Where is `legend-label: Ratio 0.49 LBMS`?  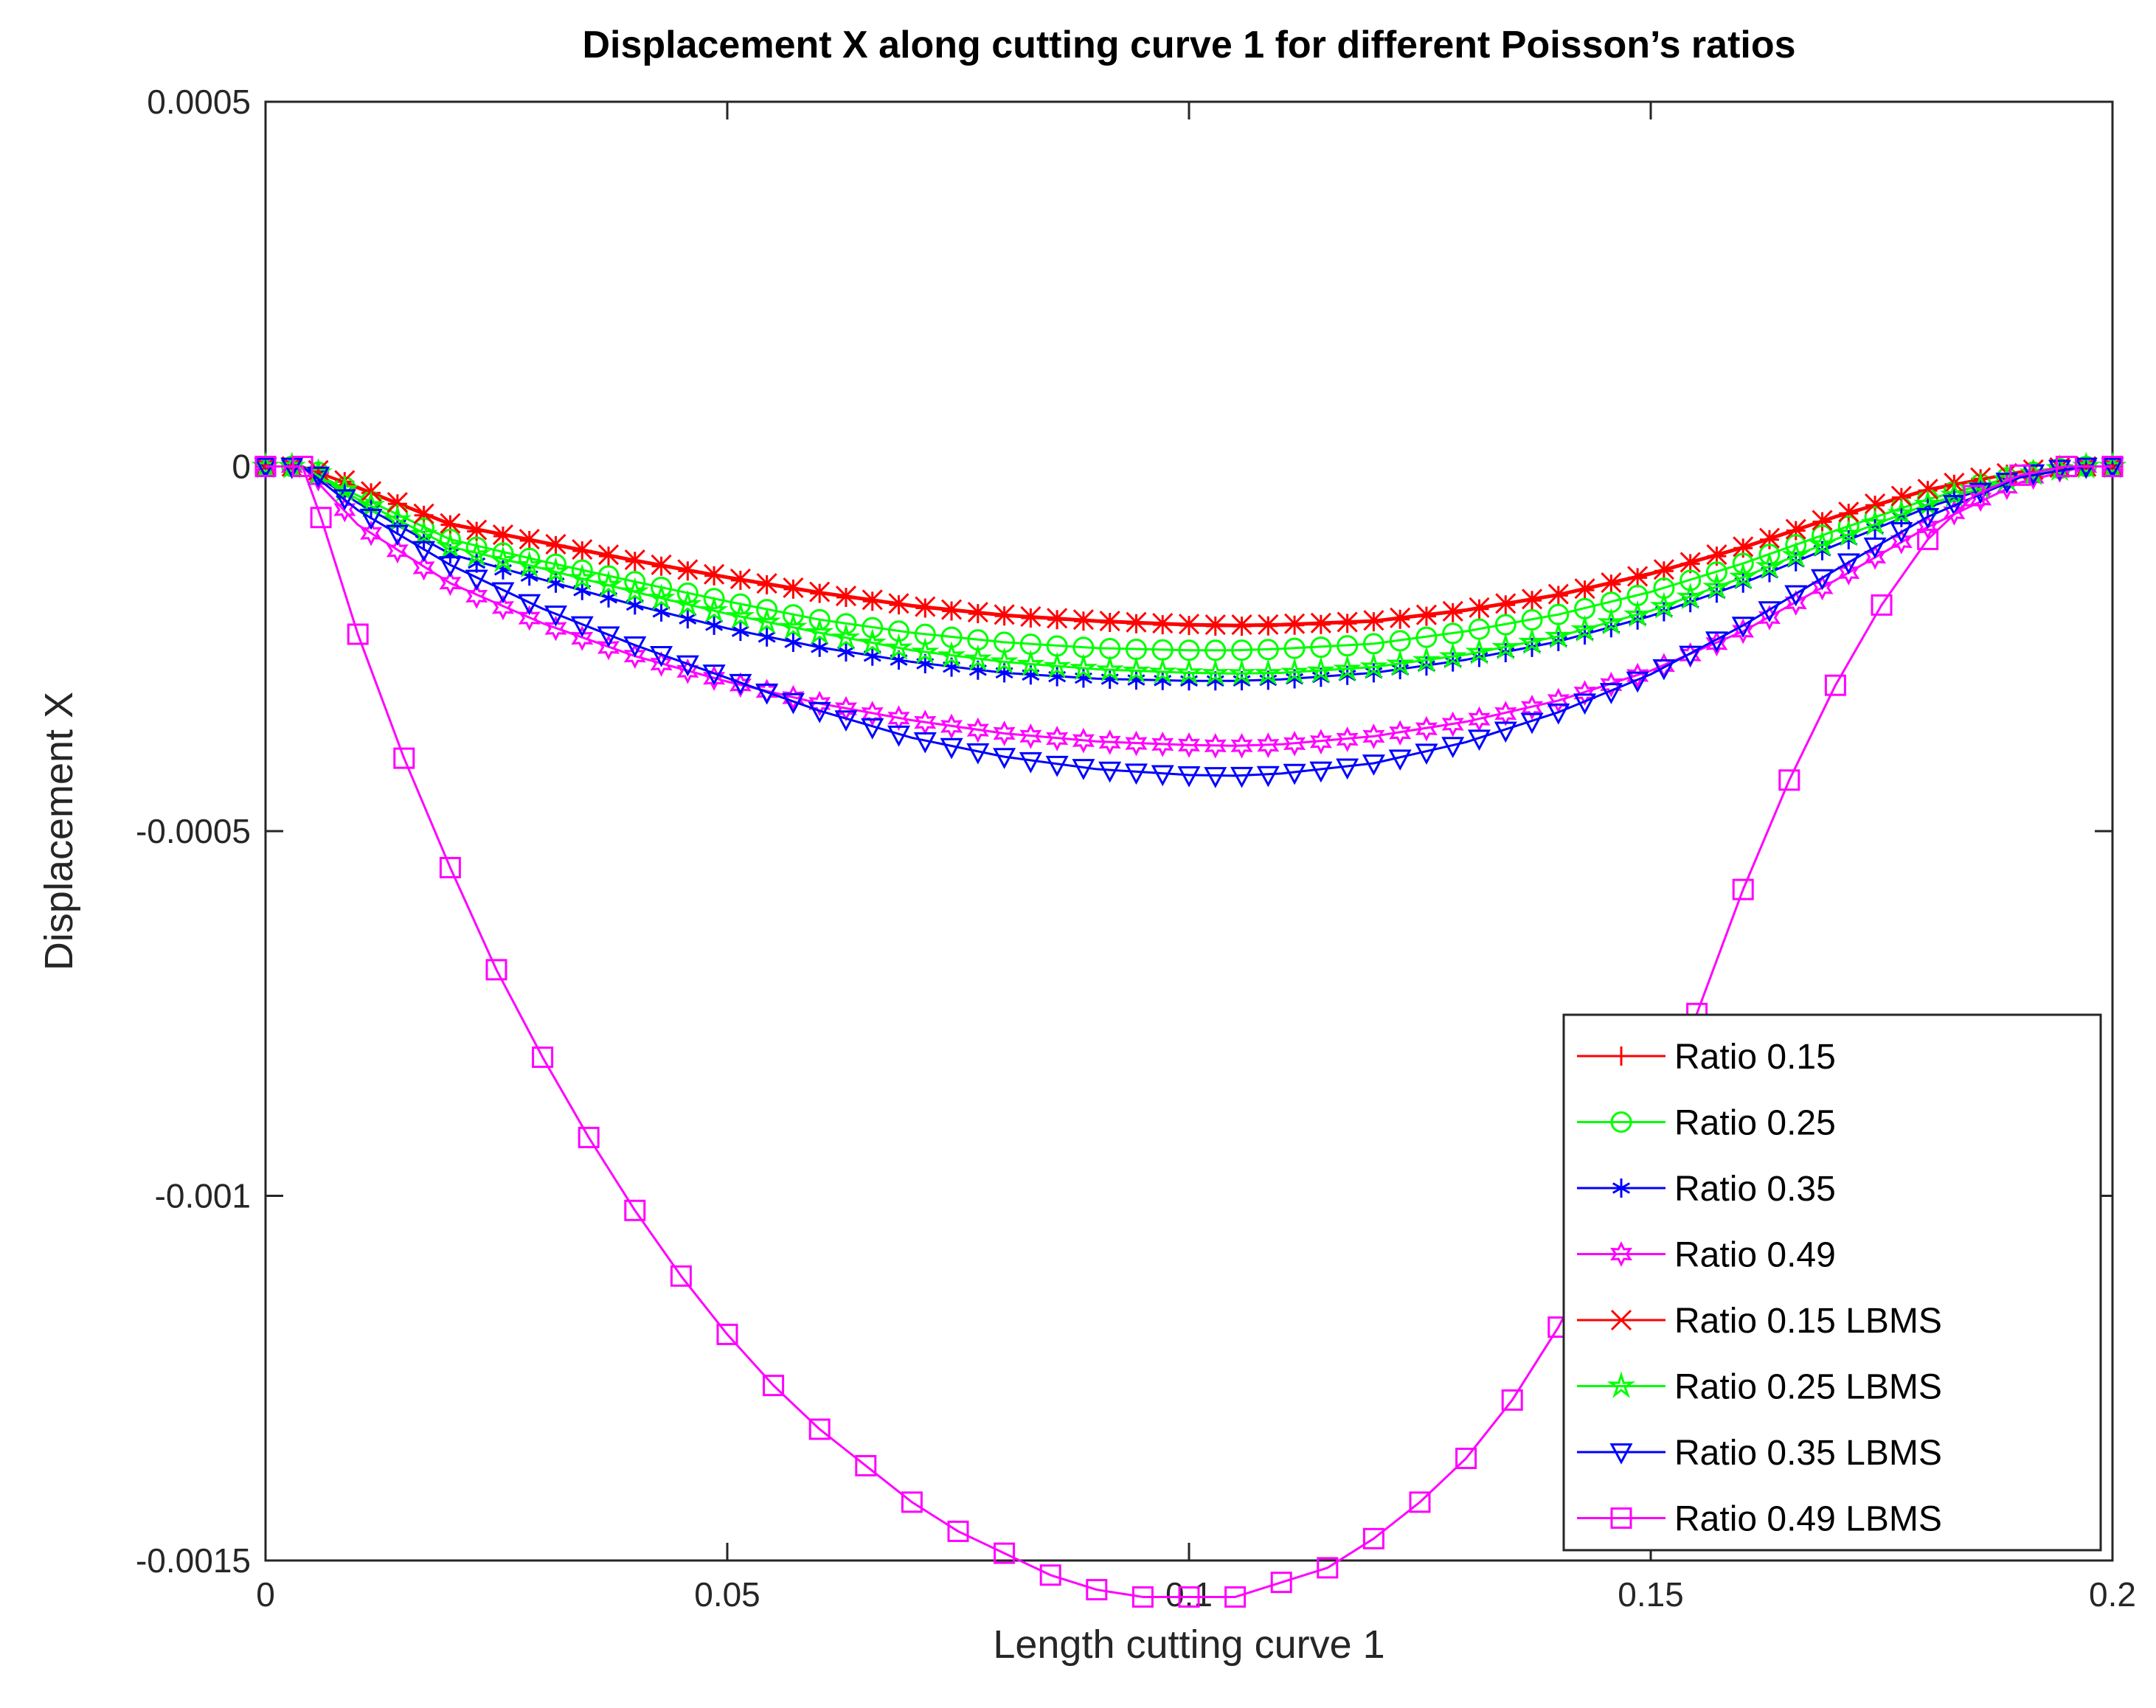 legend-label: Ratio 0.49 LBMS is located at coordinates (1808, 1520).